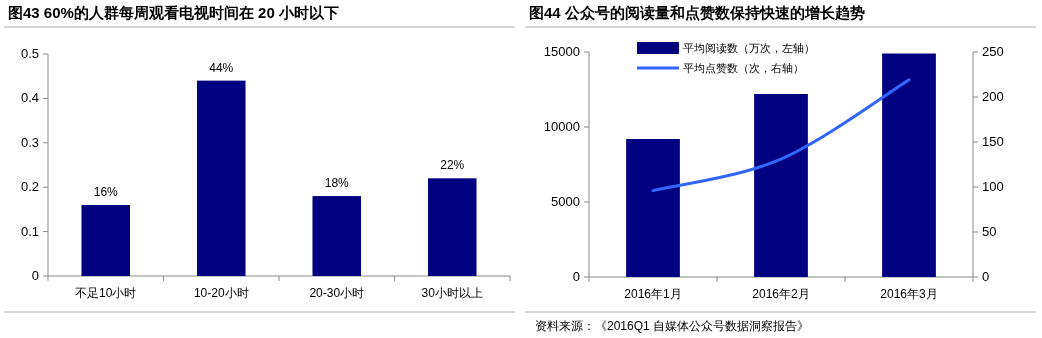 The height and width of the screenshot is (338, 1042). I want to click on y-tick-label: 10000, so click(561, 126).